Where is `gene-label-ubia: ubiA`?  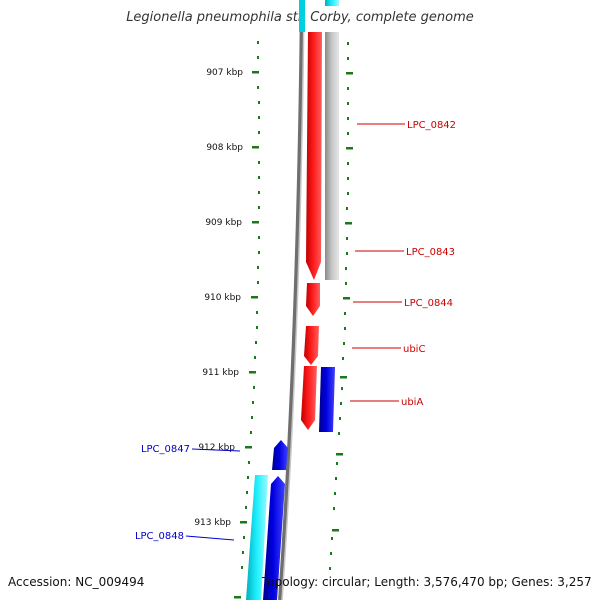
gene-label-ubia: ubiA is located at coordinates (412, 402).